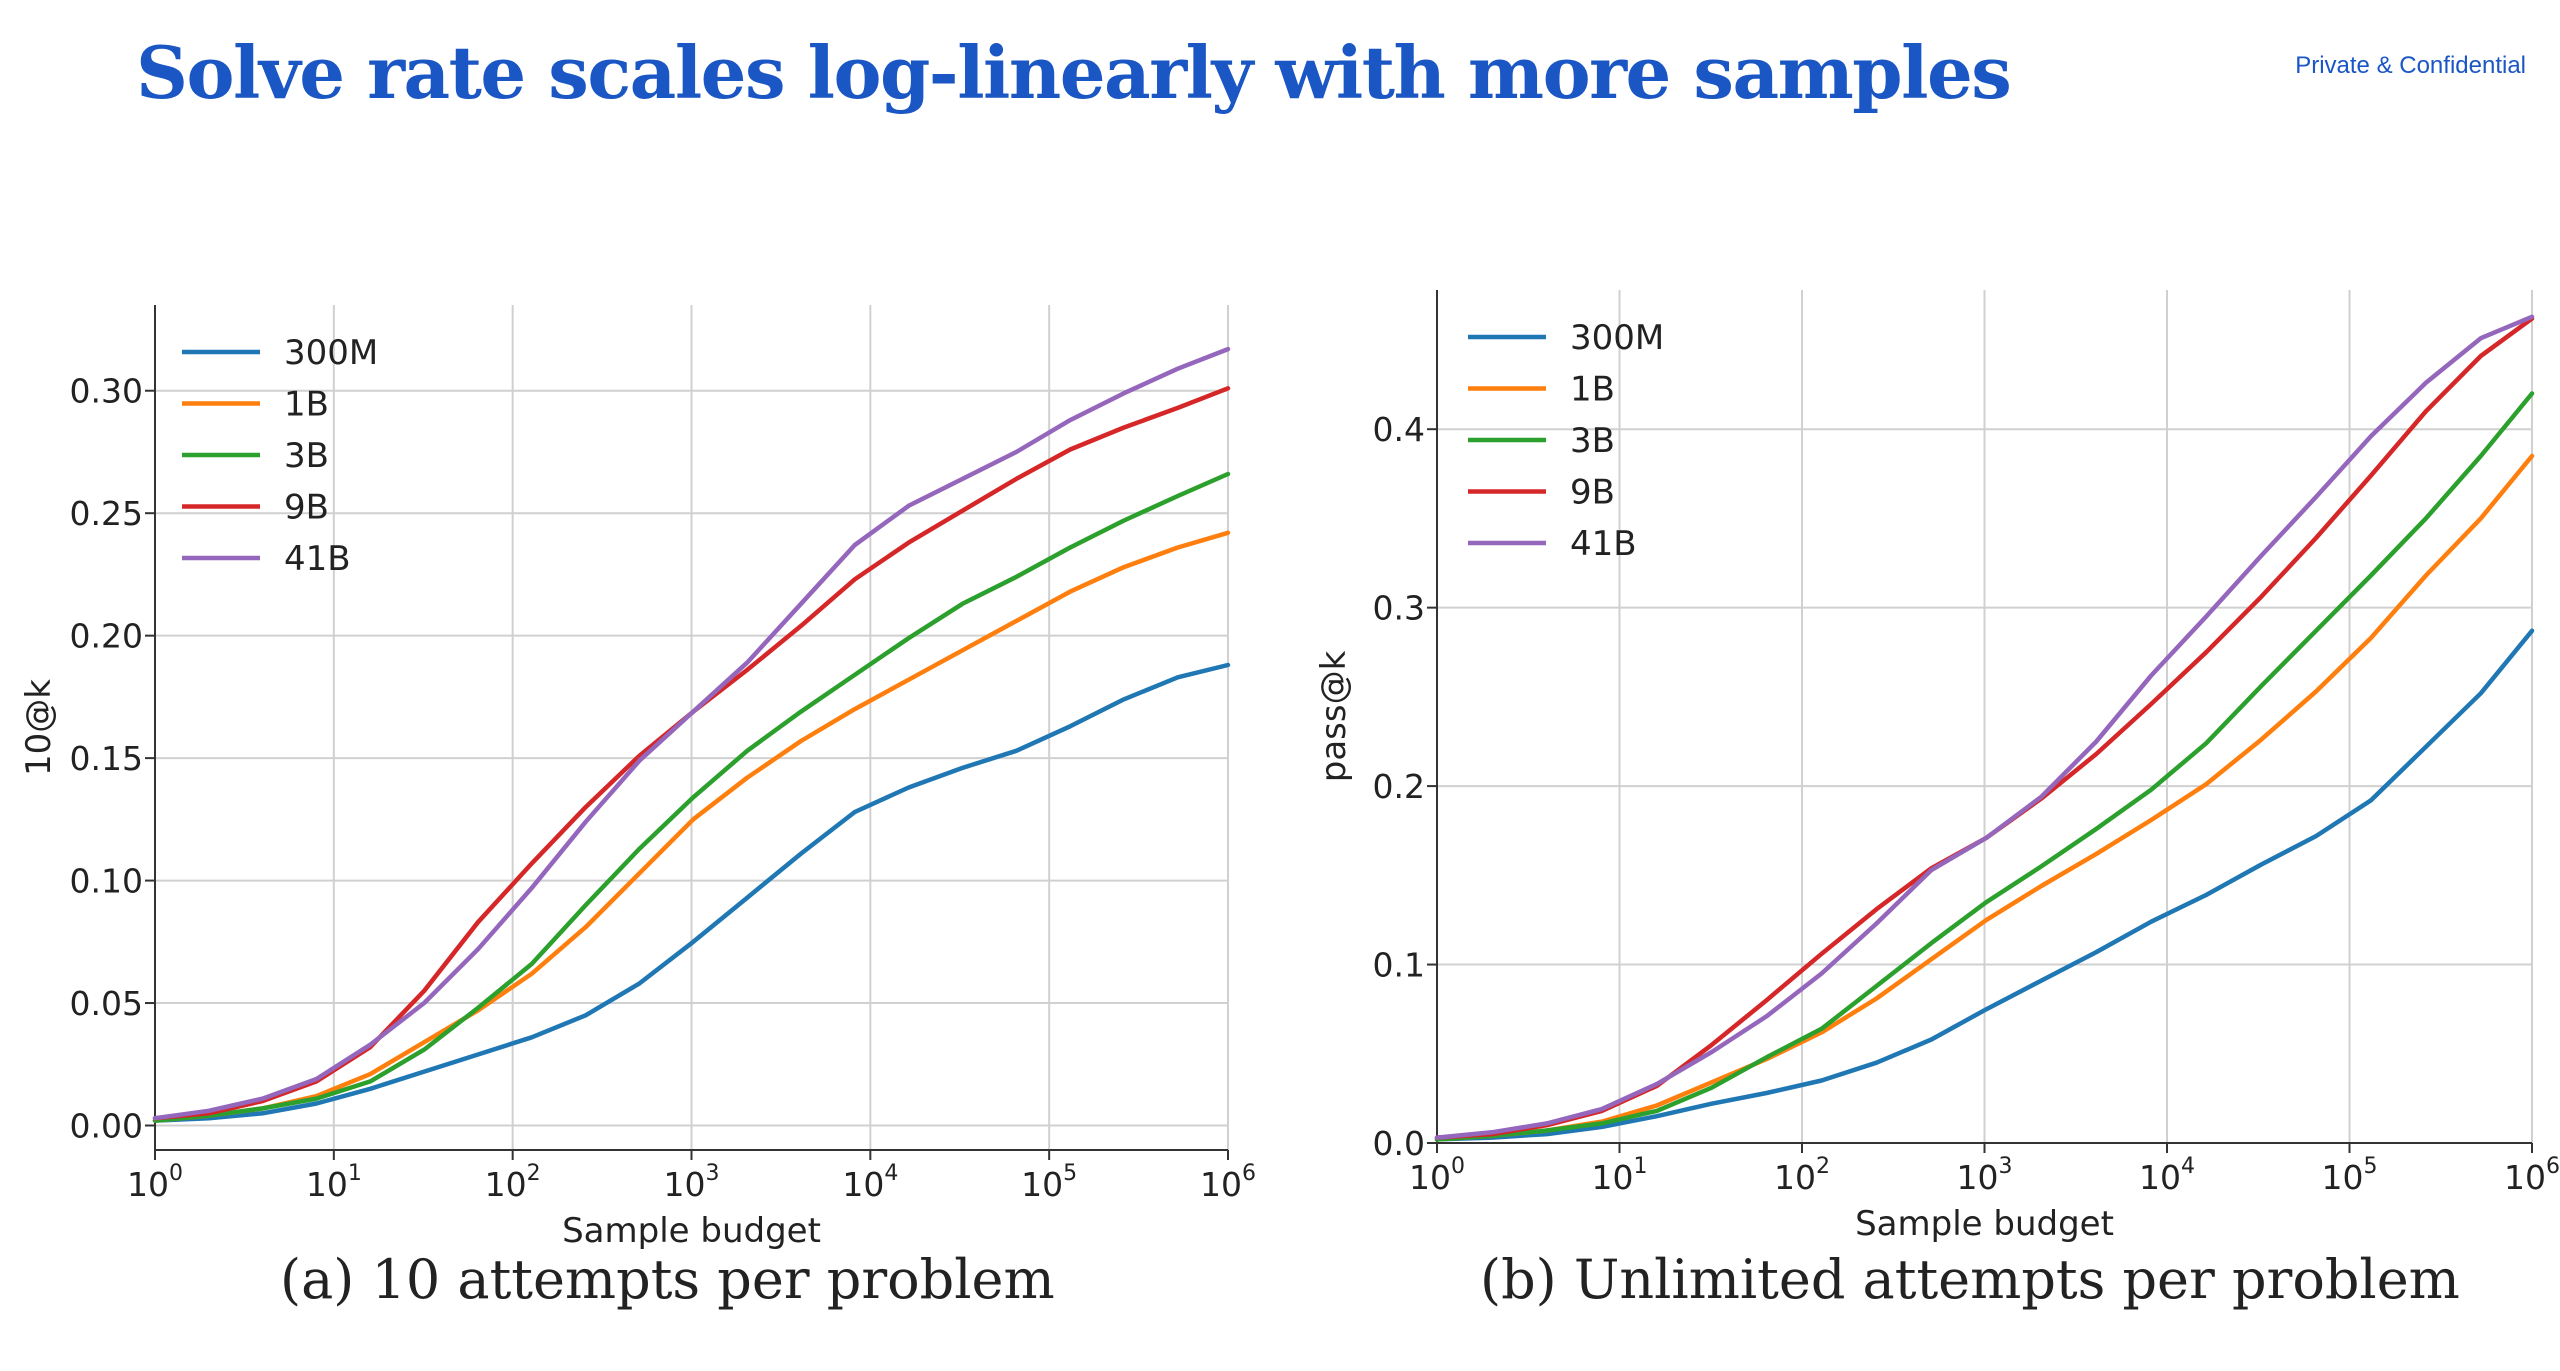 Image resolution: width=2560 pixels, height=1371 pixels. I want to click on y-tick-label: 0.00, so click(106, 1126).